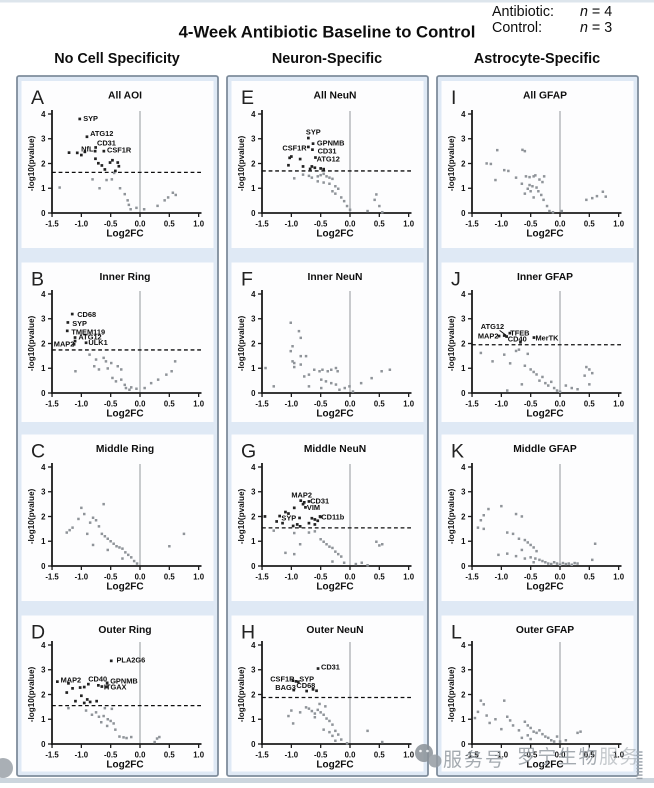 This screenshot has width=654, height=788. What do you see at coordinates (523, 12) in the screenshot?
I see `svg-text: Antibiotic:` at bounding box center [523, 12].